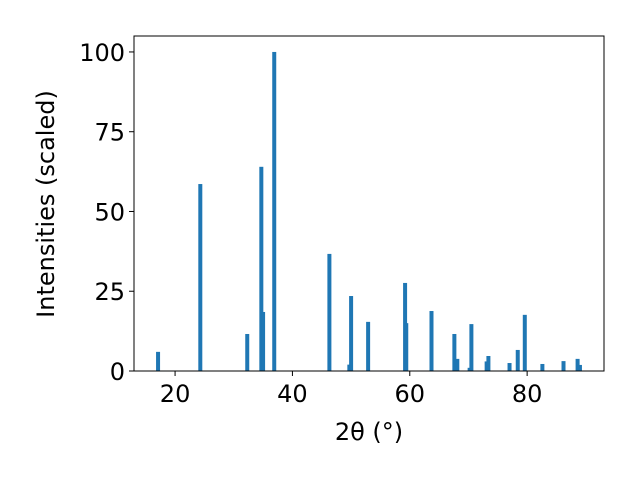 The image size is (640, 480). I want to click on y-axis-label: Intensities (scaled), so click(46, 204).